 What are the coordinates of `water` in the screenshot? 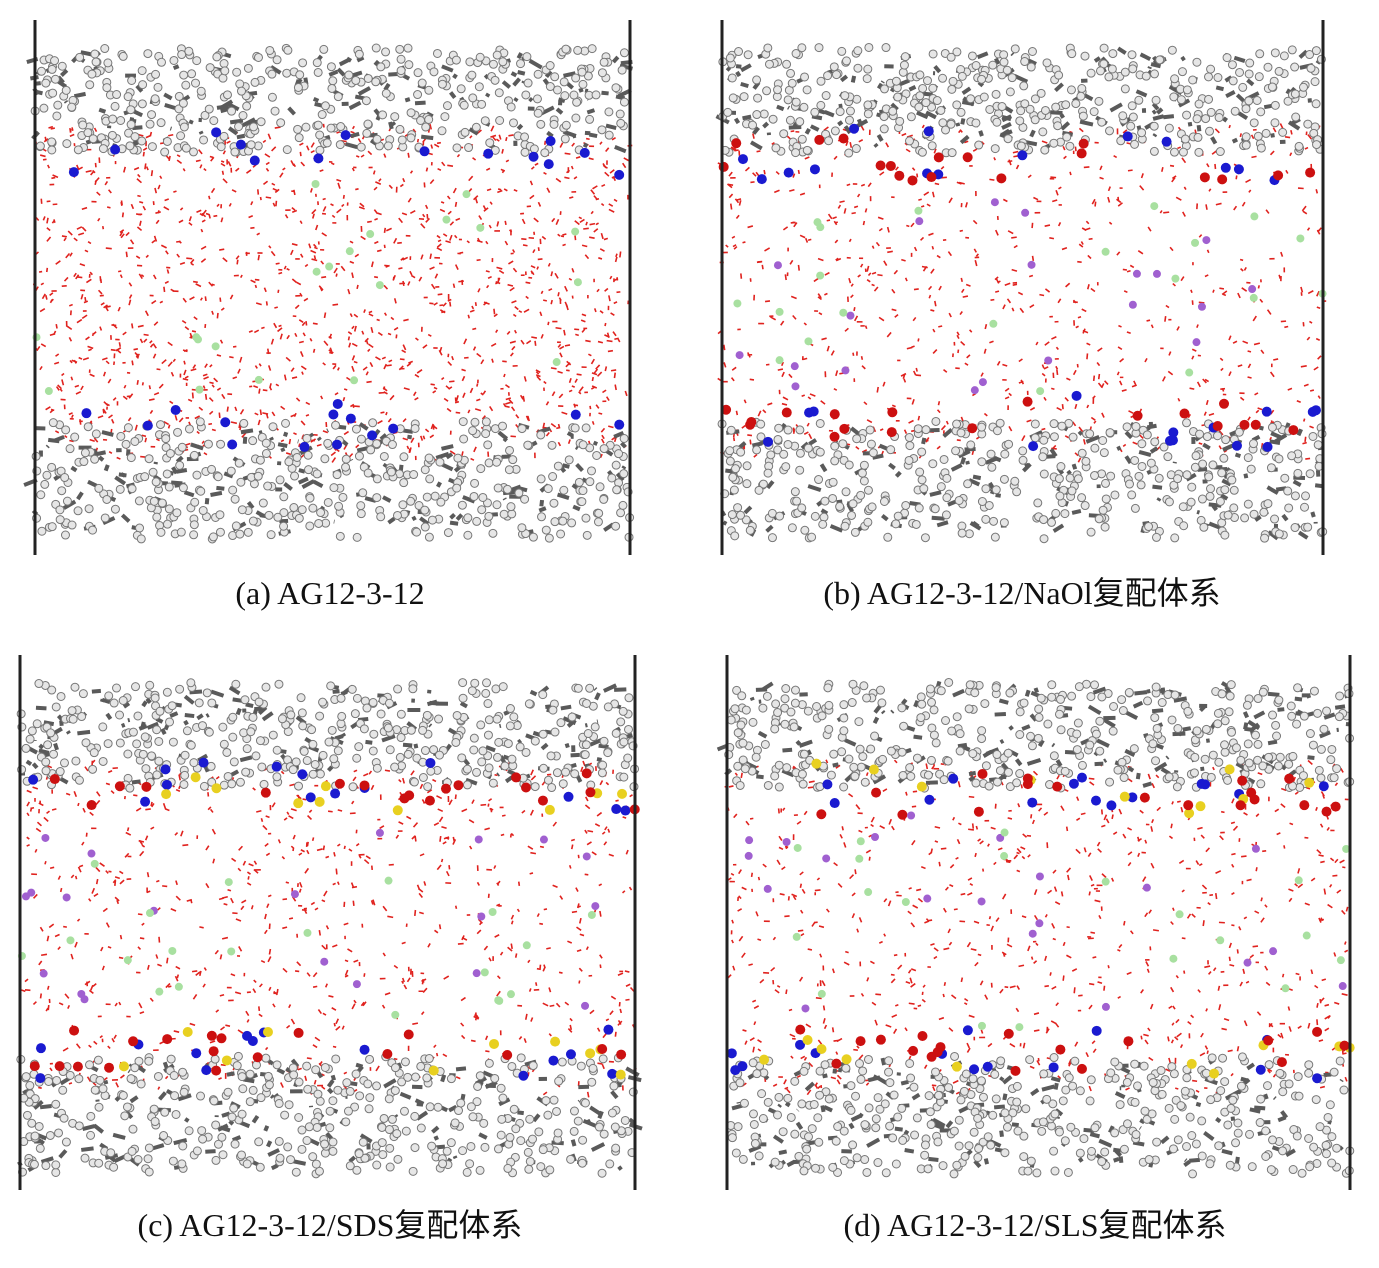 It's located at (329, 928).